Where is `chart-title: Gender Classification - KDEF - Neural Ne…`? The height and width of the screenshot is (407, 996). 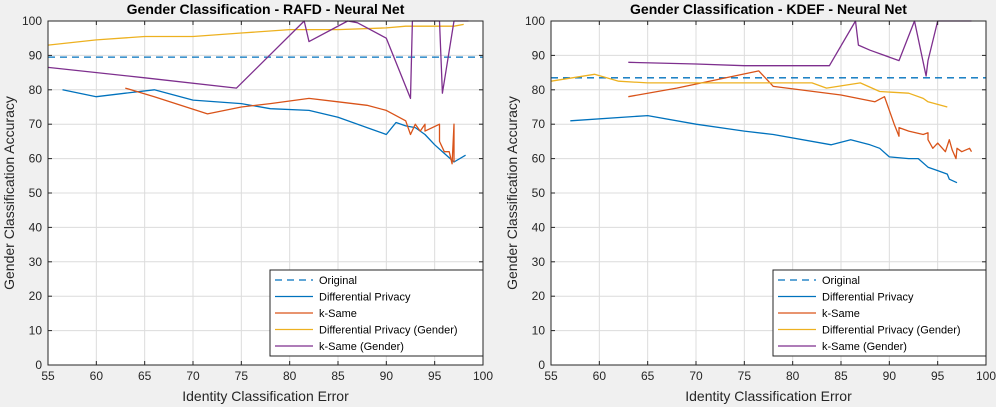
chart-title: Gender Classification - KDEF - Neural Ne… is located at coordinates (768, 9).